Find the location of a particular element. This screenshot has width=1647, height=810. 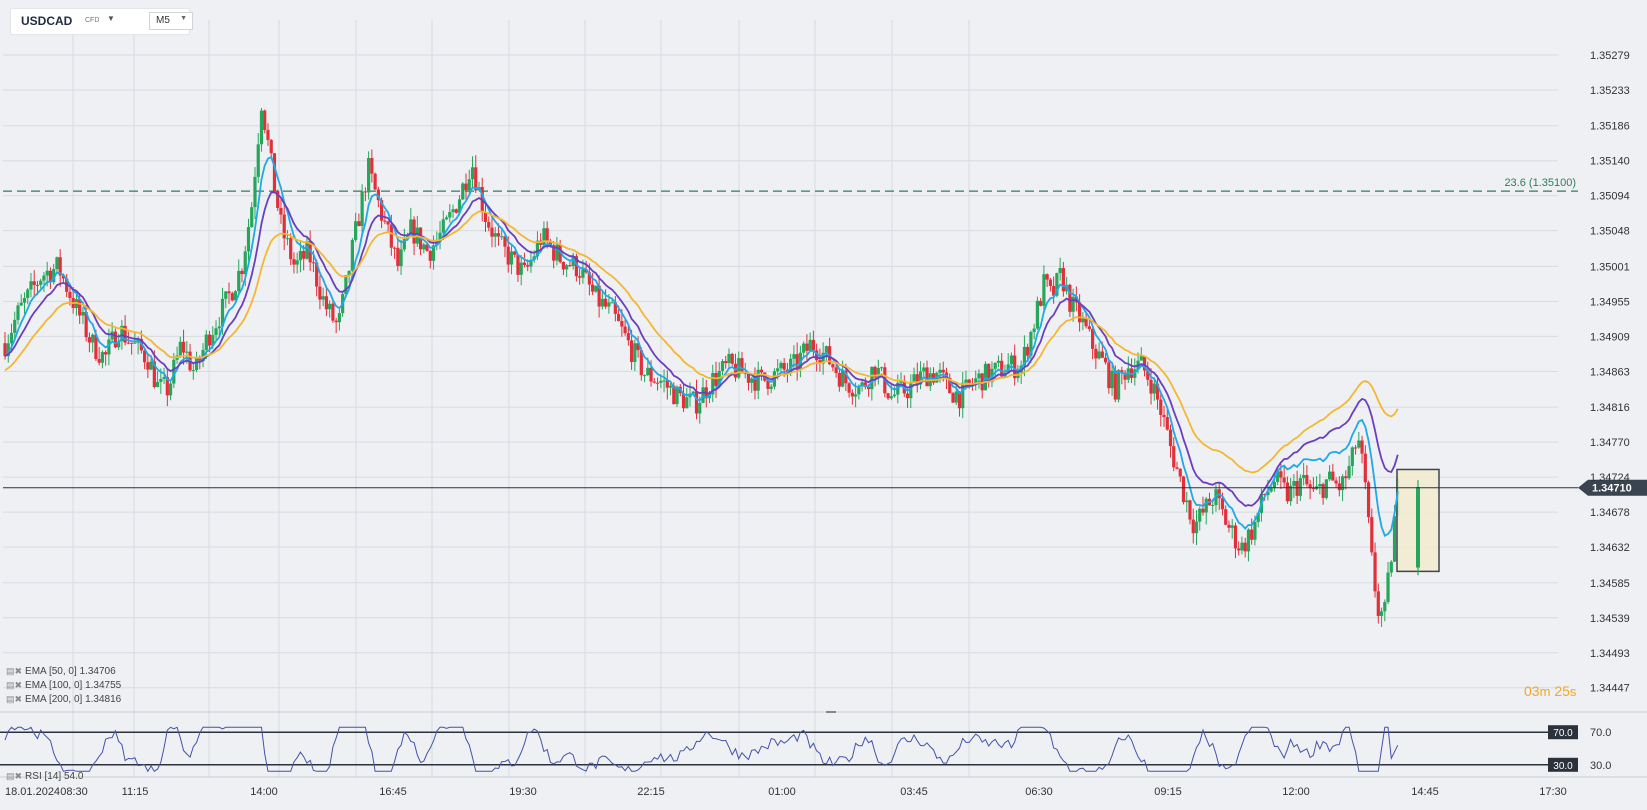

price-tick-label: 1.34678 is located at coordinates (1610, 513).